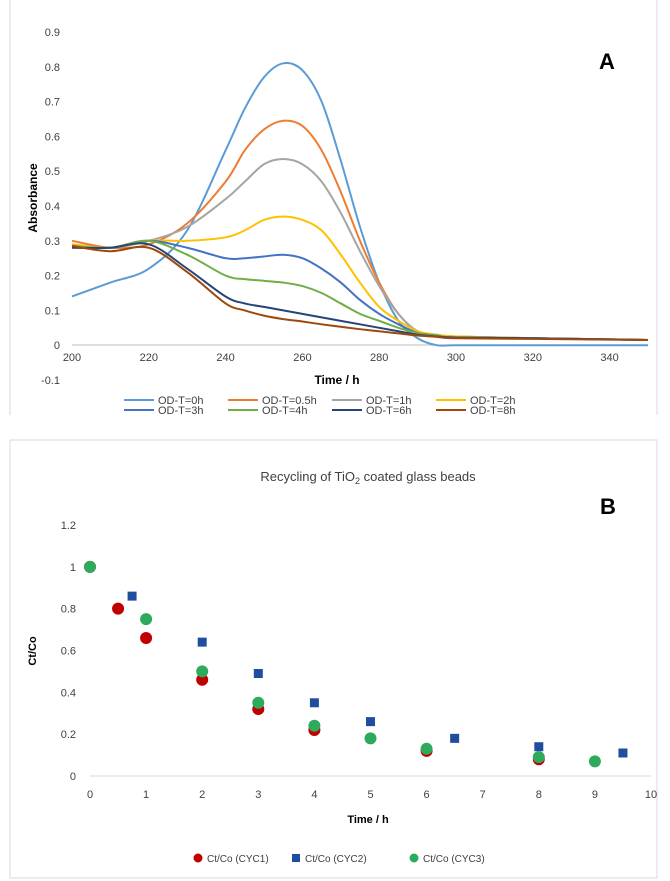 This screenshot has height=881, width=670. What do you see at coordinates (285, 411) in the screenshot?
I see `panel-a-legend-label: OD-T=4h` at bounding box center [285, 411].